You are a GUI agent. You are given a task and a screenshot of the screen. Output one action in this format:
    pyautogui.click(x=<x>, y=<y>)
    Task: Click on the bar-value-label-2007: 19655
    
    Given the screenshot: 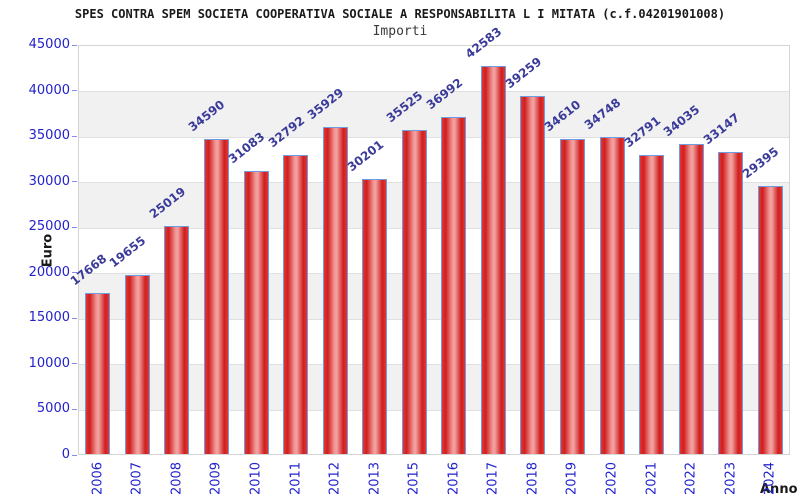 What is the action you would take?
    pyautogui.click(x=128, y=252)
    